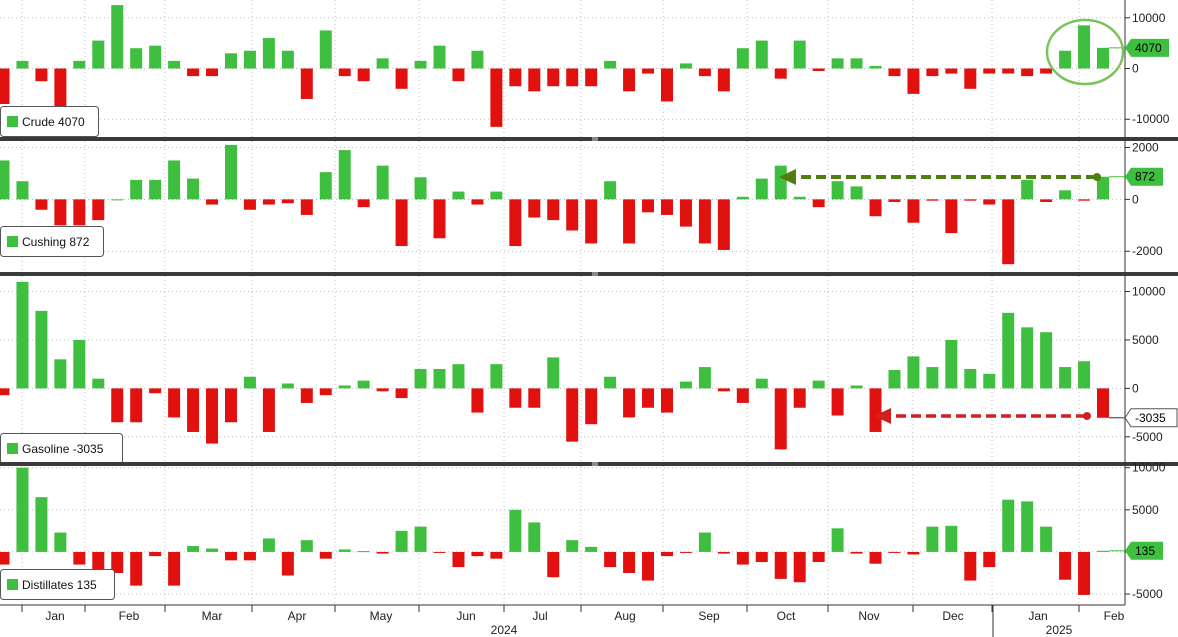 The height and width of the screenshot is (637, 1178). What do you see at coordinates (595, 139) in the screenshot?
I see `separator-handle` at bounding box center [595, 139].